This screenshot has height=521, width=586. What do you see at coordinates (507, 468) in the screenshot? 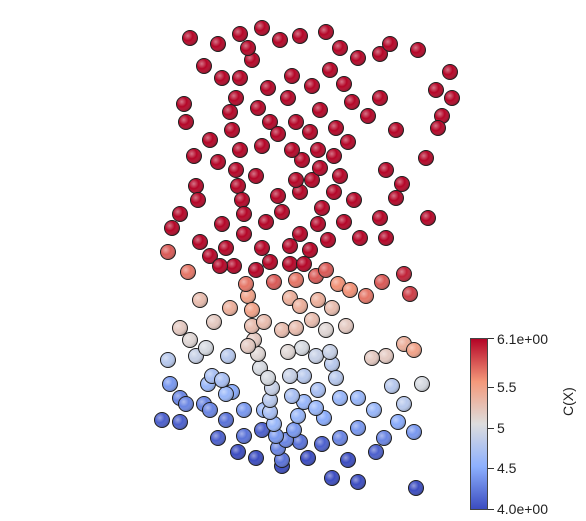
I see `colorbar-tick-label: 4.5` at bounding box center [507, 468].